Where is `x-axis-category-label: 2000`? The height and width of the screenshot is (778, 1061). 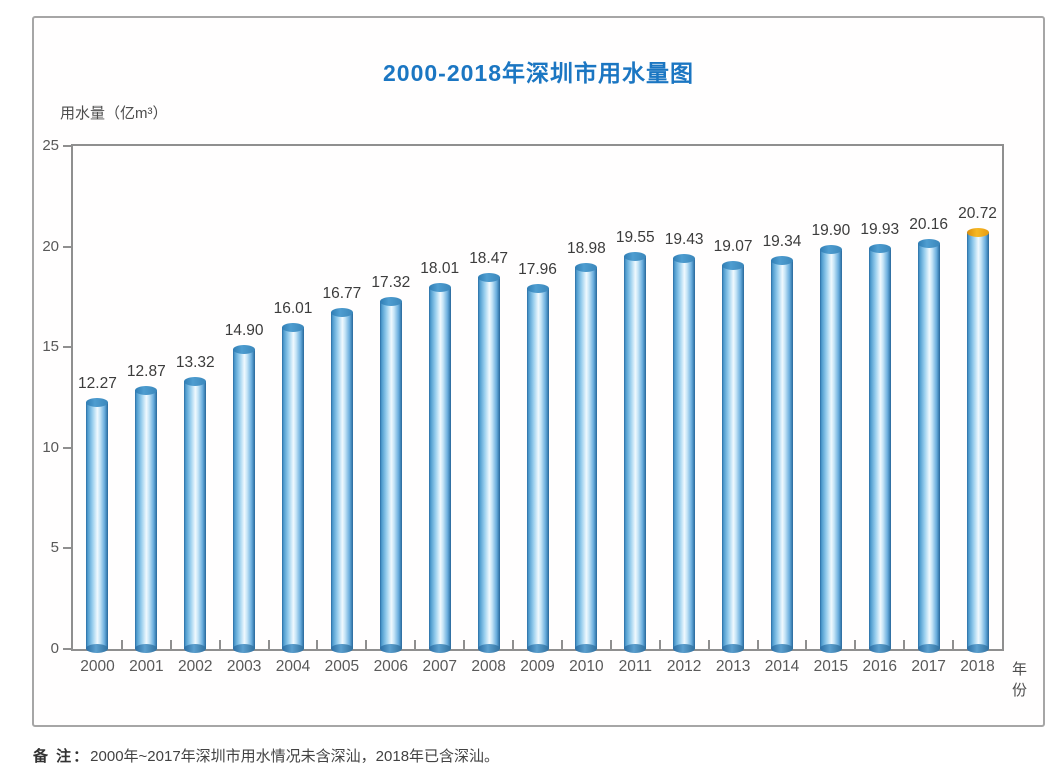 x-axis-category-label: 2000 is located at coordinates (97, 666).